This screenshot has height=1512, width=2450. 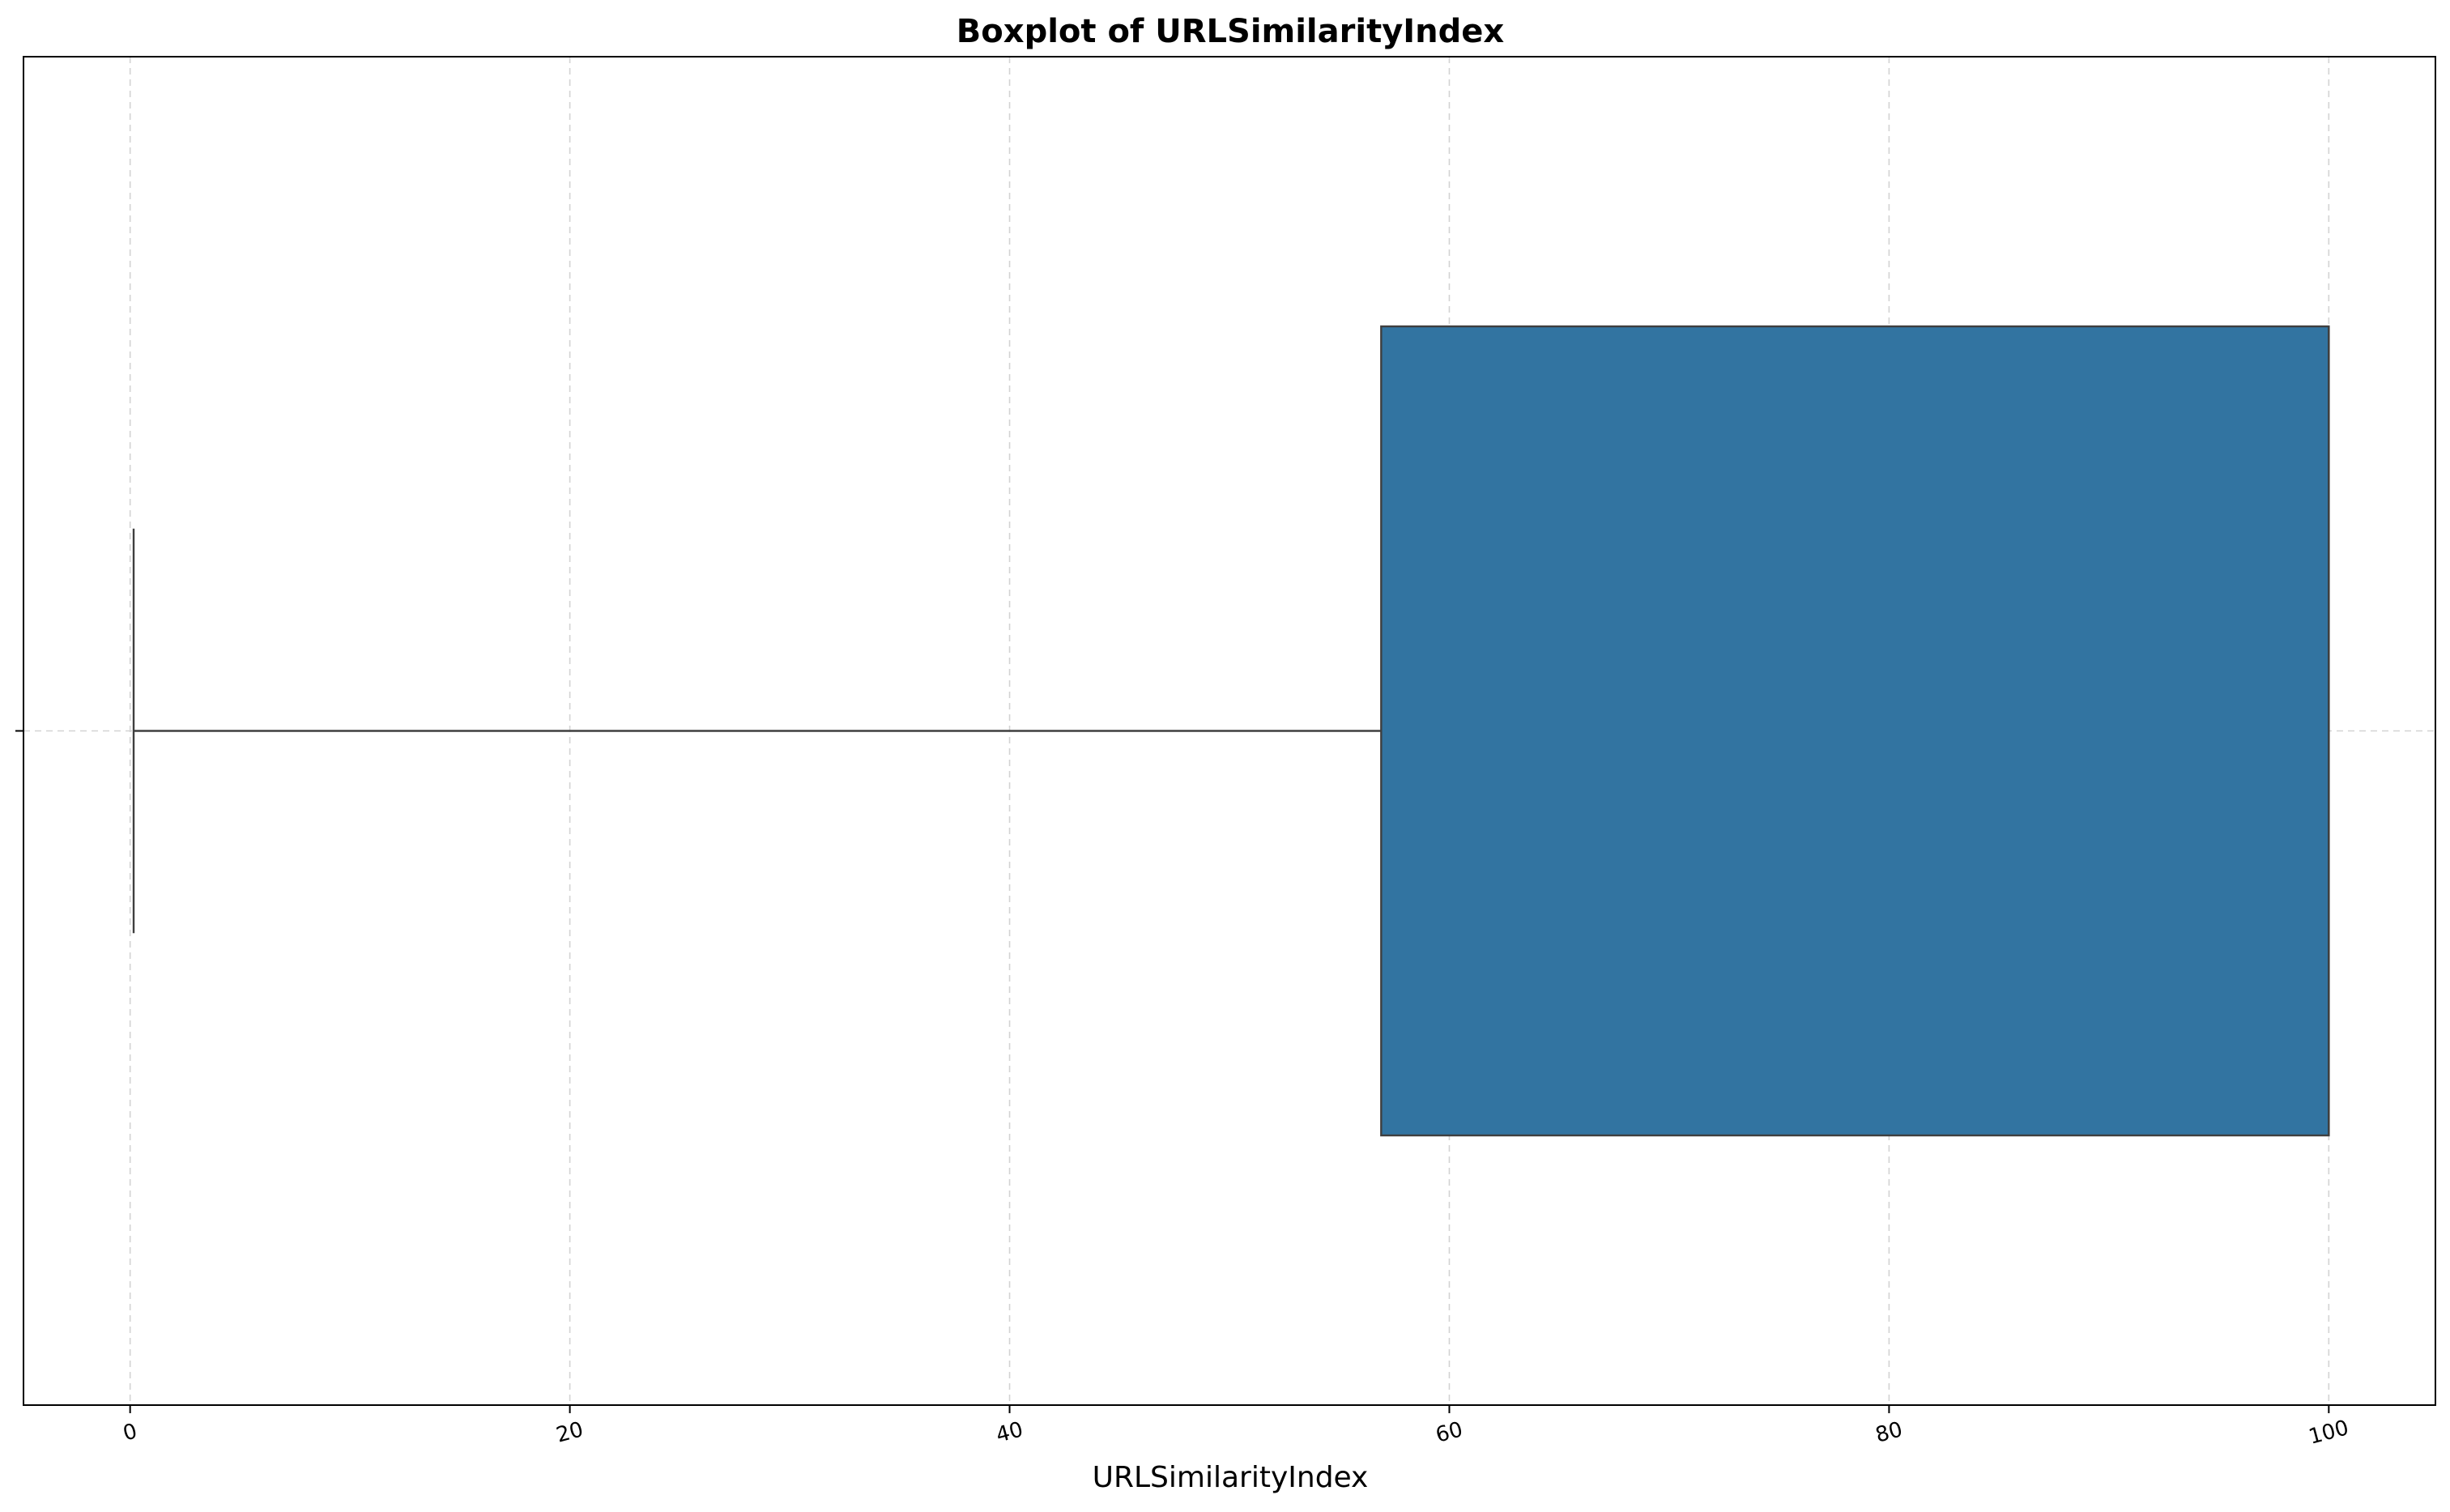 What do you see at coordinates (1231, 32) in the screenshot?
I see `chart-title: Boxplot of URLSimilarityIndex` at bounding box center [1231, 32].